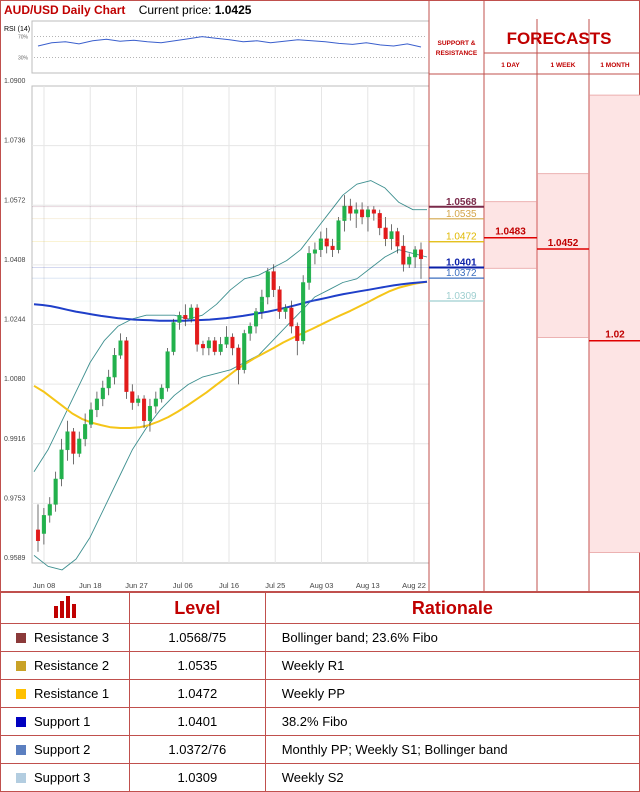 Image resolution: width=640 pixels, height=792 pixels. I want to click on rsi-plot-frame, so click(230, 47).